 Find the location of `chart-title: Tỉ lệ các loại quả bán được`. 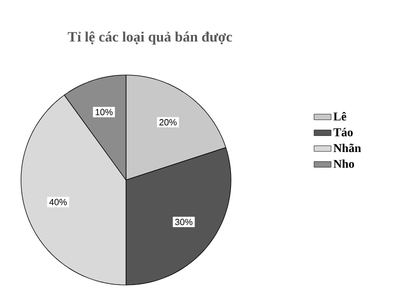

chart-title: Tỉ lệ các loại quả bán được is located at coordinates (150, 38).